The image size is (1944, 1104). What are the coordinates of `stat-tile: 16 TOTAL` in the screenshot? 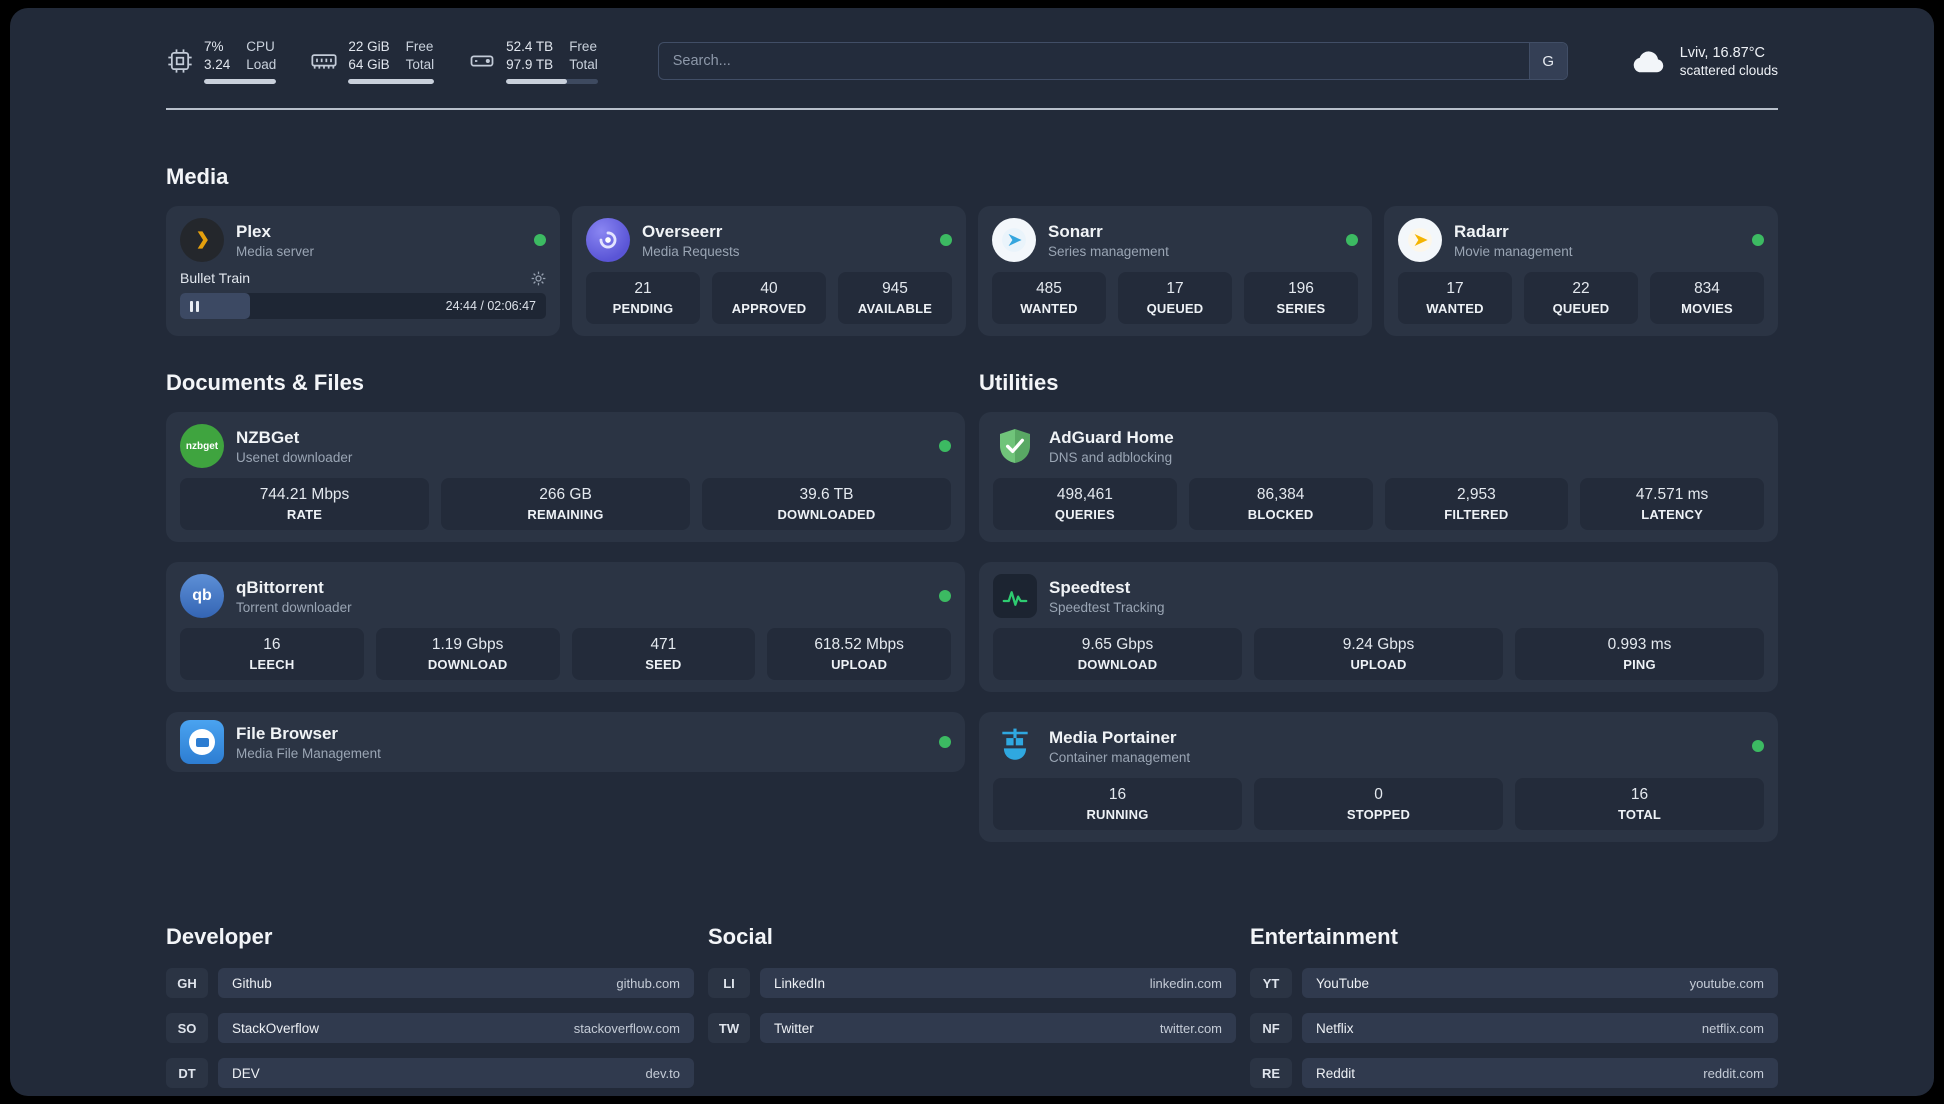 It's located at (1639, 804).